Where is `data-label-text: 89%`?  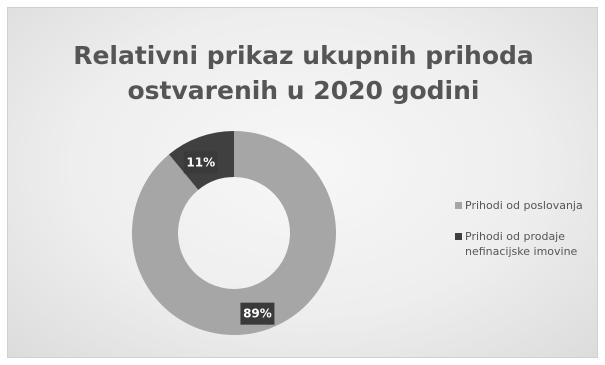
data-label-text: 89% is located at coordinates (257, 314).